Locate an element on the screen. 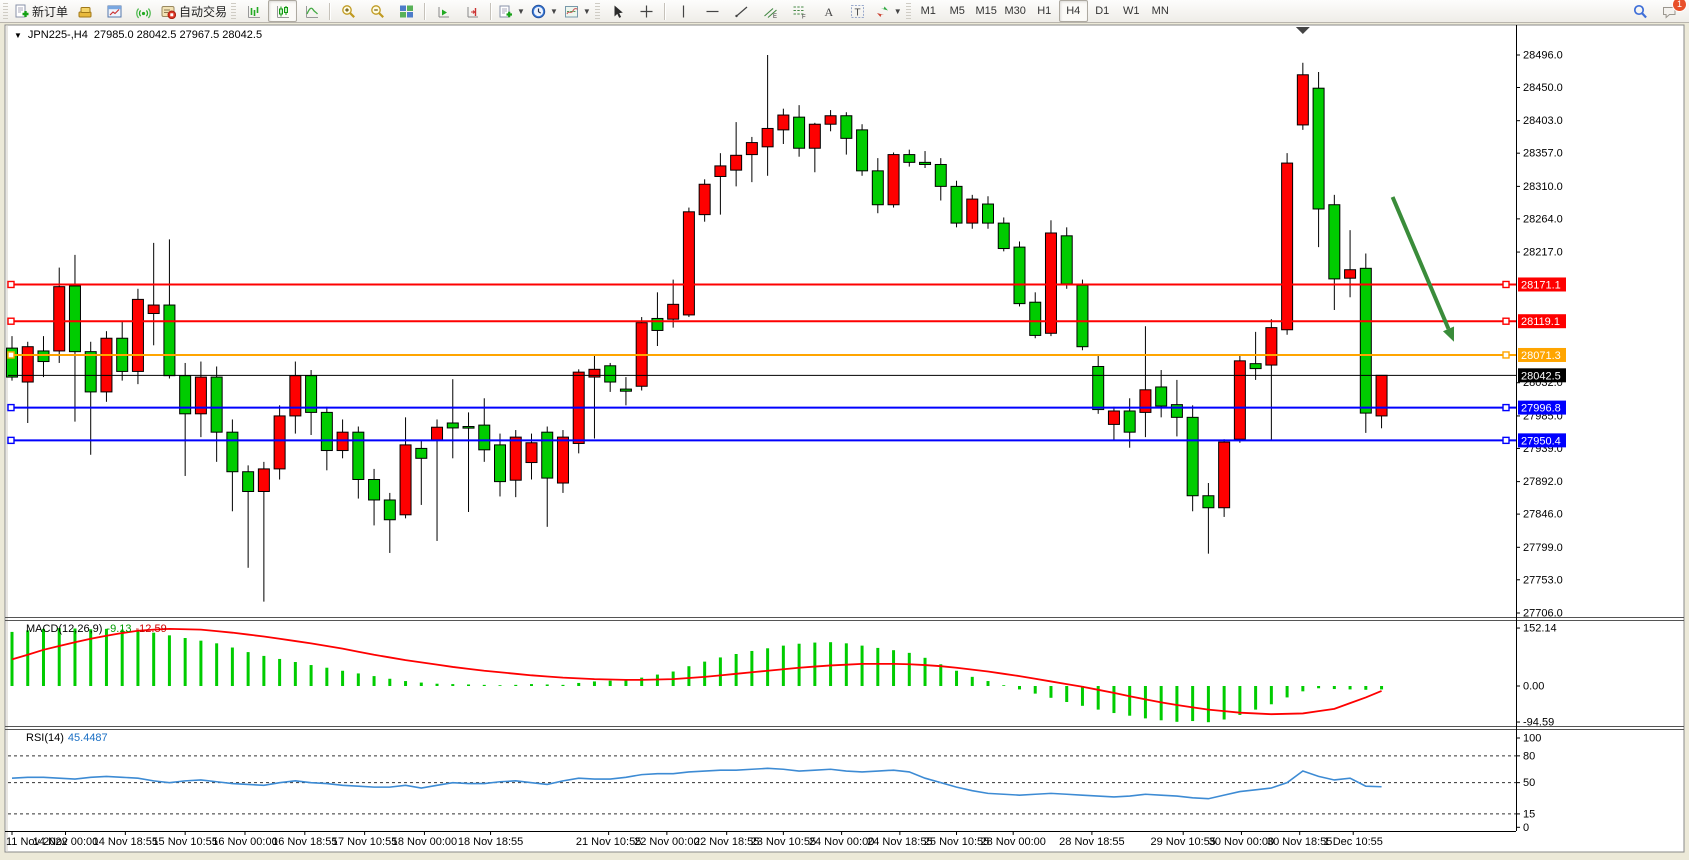 The height and width of the screenshot is (860, 1689). tiles-icon is located at coordinates (407, 11).